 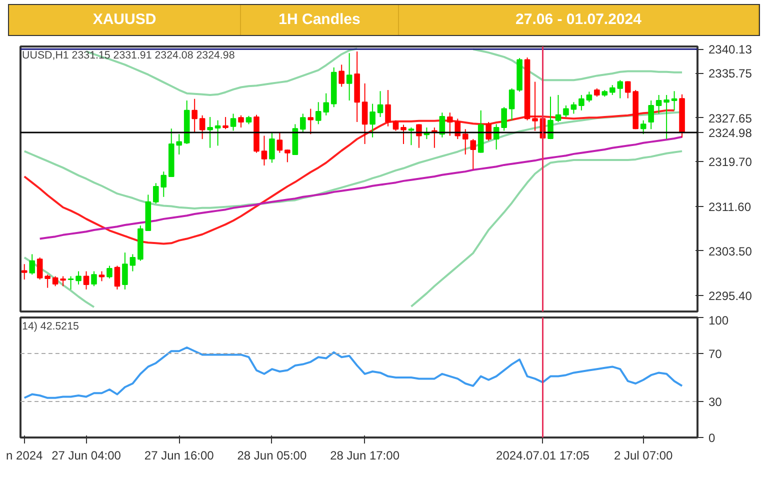 What do you see at coordinates (51, 326) in the screenshot?
I see `annotation: 14) 42.5215` at bounding box center [51, 326].